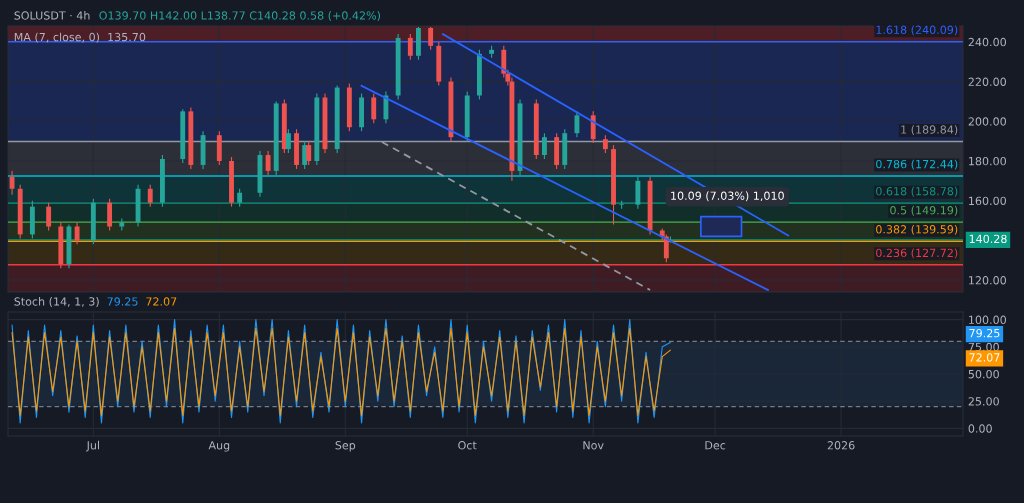  I want to click on ref-line-label: 0.236 (127.72), so click(917, 253).